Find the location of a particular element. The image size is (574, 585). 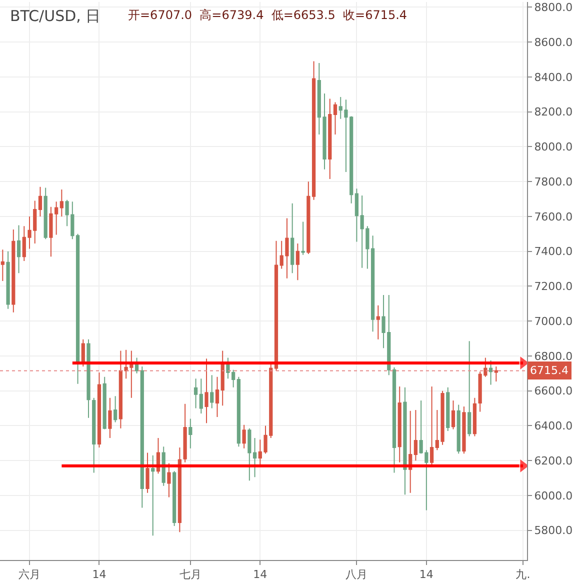

x-tick-label: 八月 is located at coordinates (357, 575).